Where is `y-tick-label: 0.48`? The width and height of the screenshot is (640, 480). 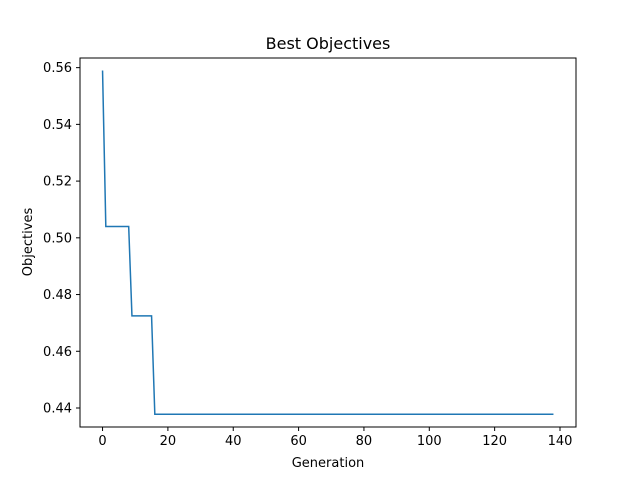
y-tick-label: 0.48 is located at coordinates (57, 295).